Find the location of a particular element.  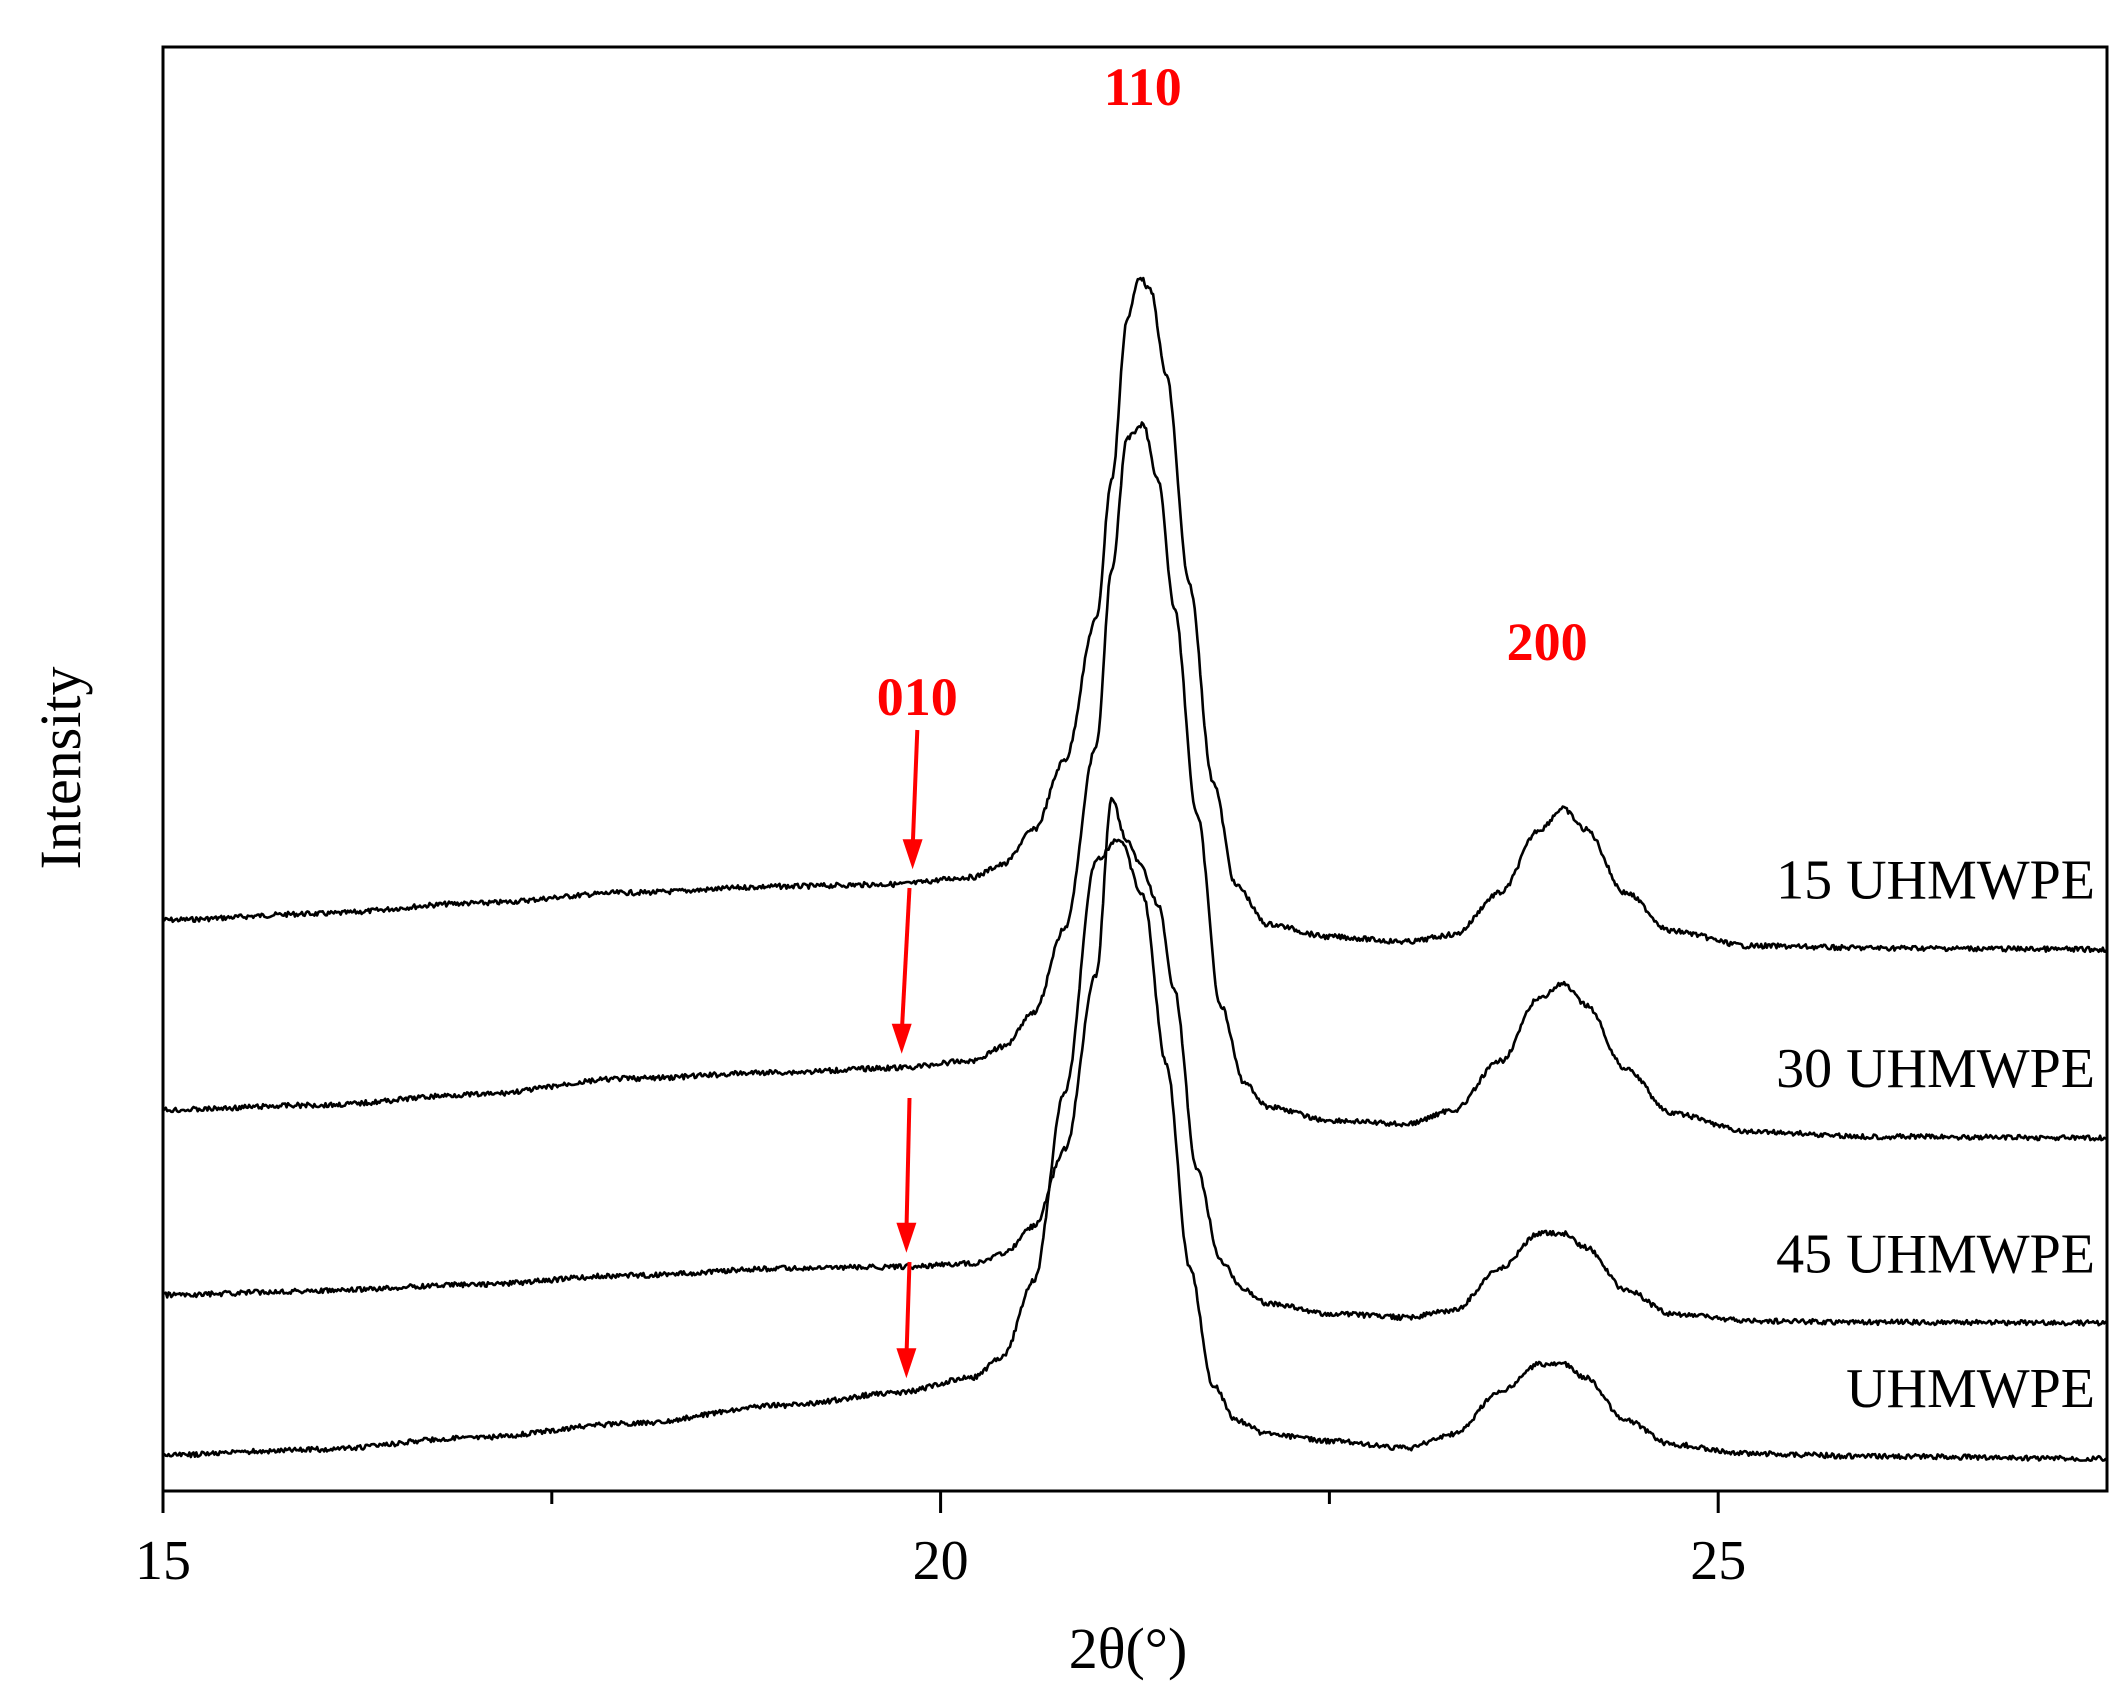

x-axis-ticks: 15 20 25 is located at coordinates (940, 1541).